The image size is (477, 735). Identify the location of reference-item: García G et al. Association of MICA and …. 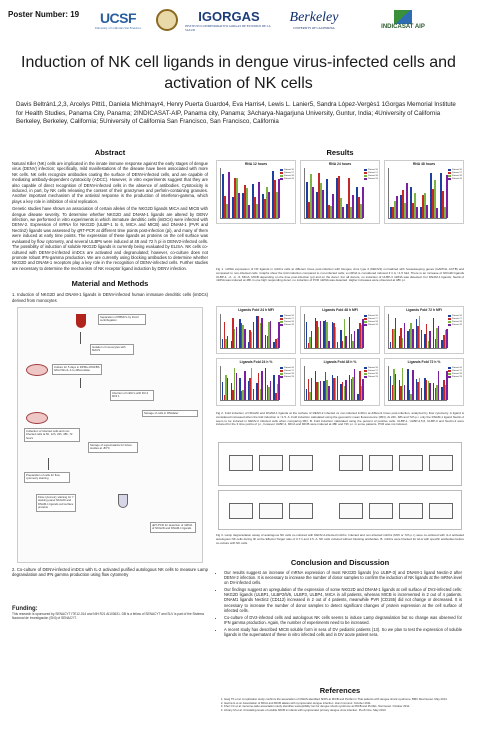
(343, 703).